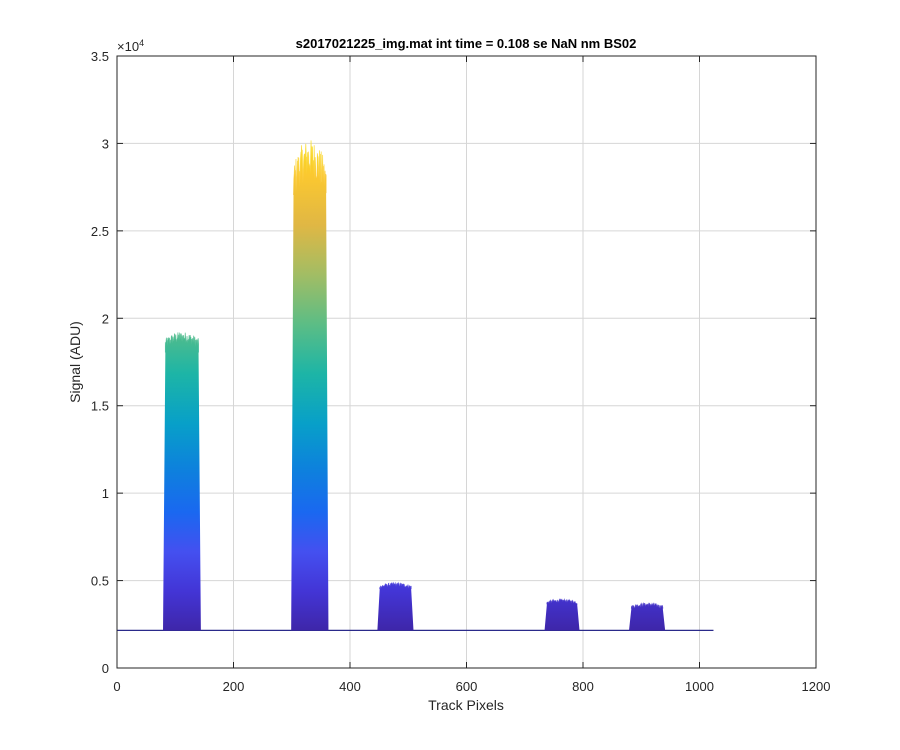  I want to click on x-tick-label: 400, so click(350, 686).